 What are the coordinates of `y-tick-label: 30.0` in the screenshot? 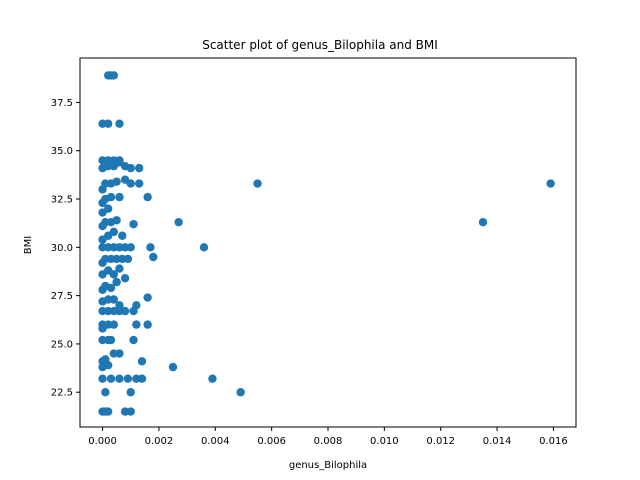 It's located at (62, 248).